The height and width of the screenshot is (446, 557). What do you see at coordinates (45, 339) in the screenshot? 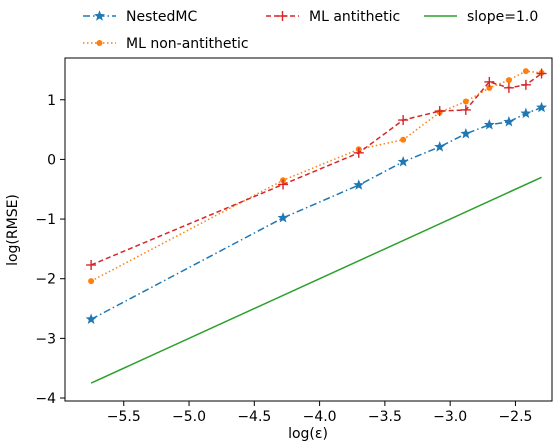
I see `y-tick-label: −3` at bounding box center [45, 339].